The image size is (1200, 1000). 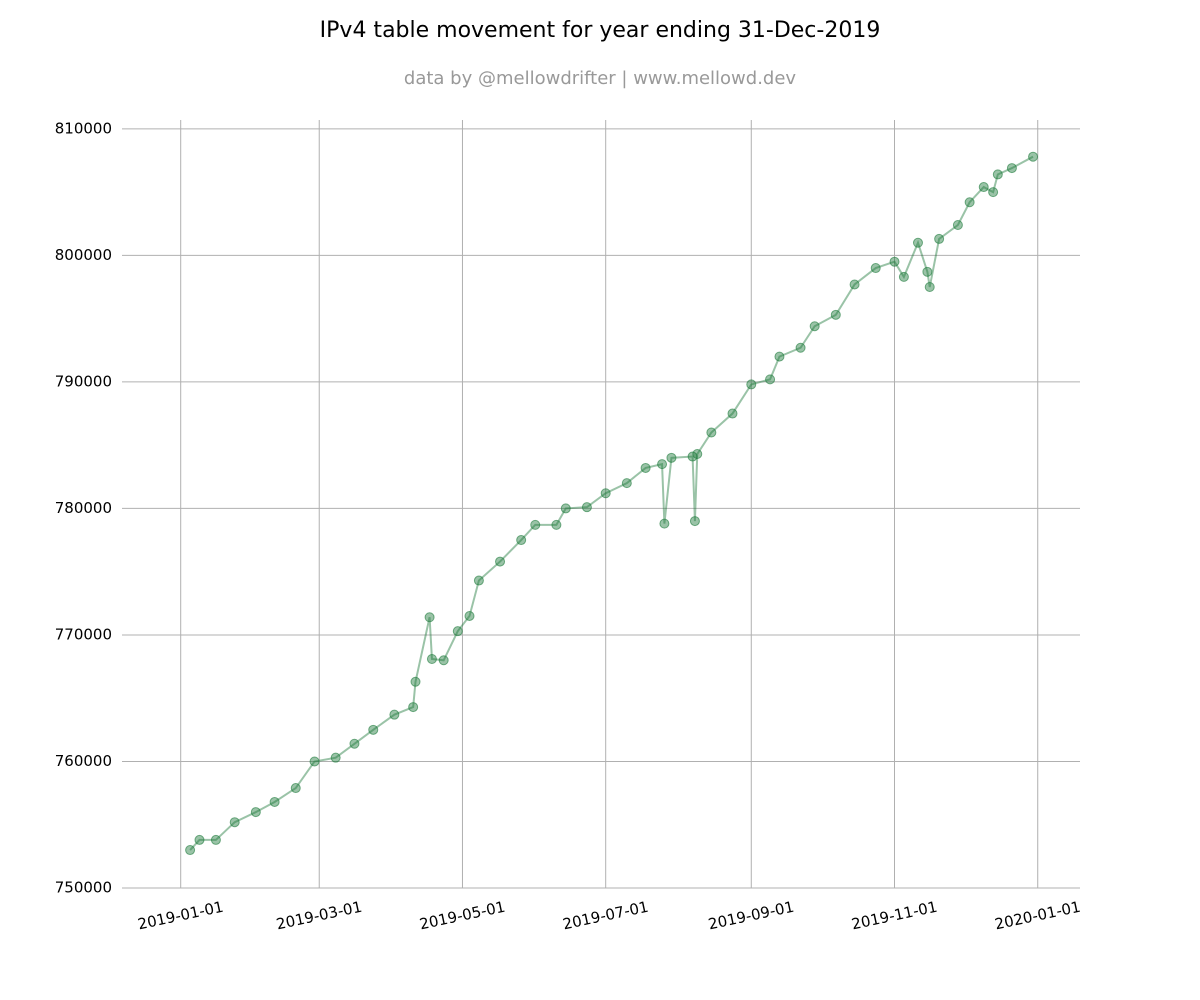 What do you see at coordinates (83, 508) in the screenshot?
I see `y-tick-label: 780000` at bounding box center [83, 508].